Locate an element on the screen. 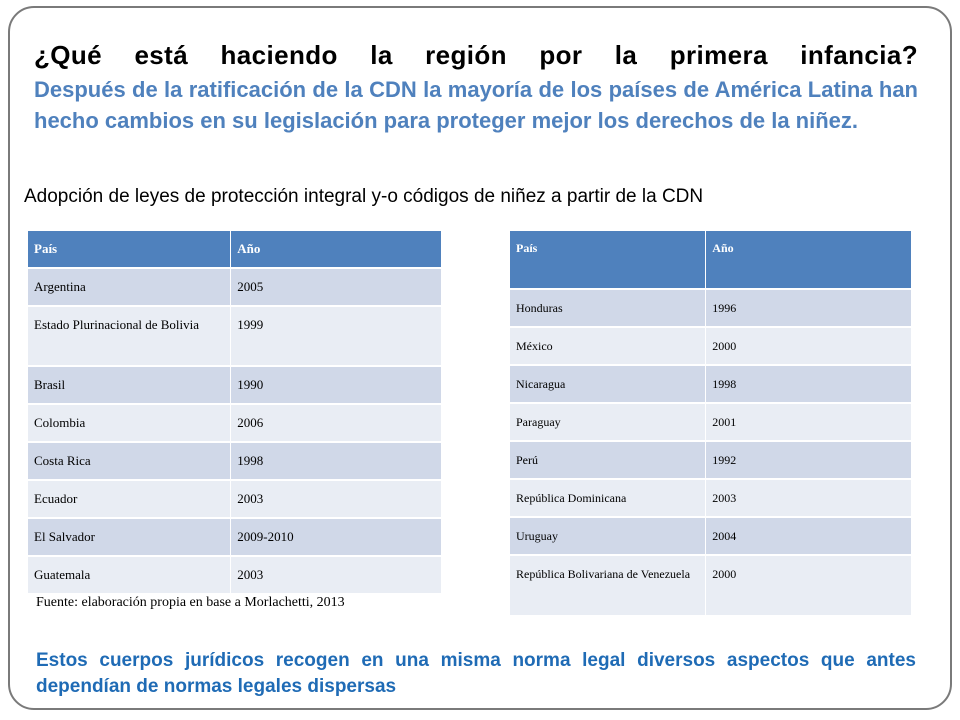 The width and height of the screenshot is (960, 720). table-row: México 2000 is located at coordinates (711, 345).